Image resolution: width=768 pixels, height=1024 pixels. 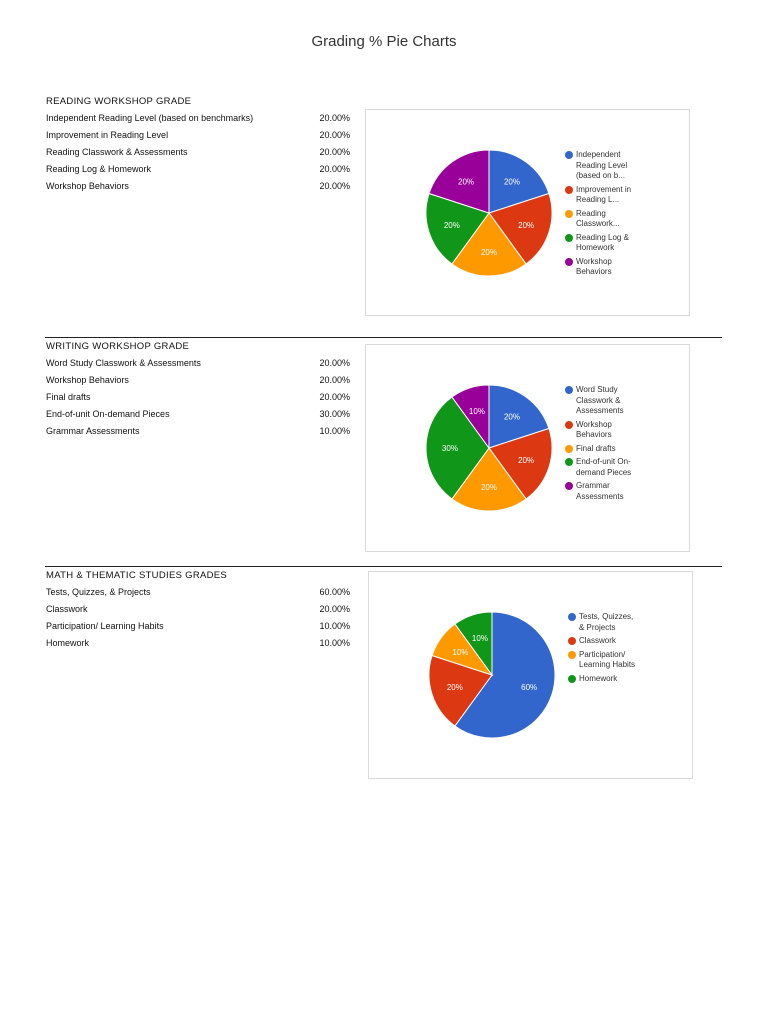 I want to click on section-heading: WRITING WORKSHOP GRADE, so click(x=118, y=346).